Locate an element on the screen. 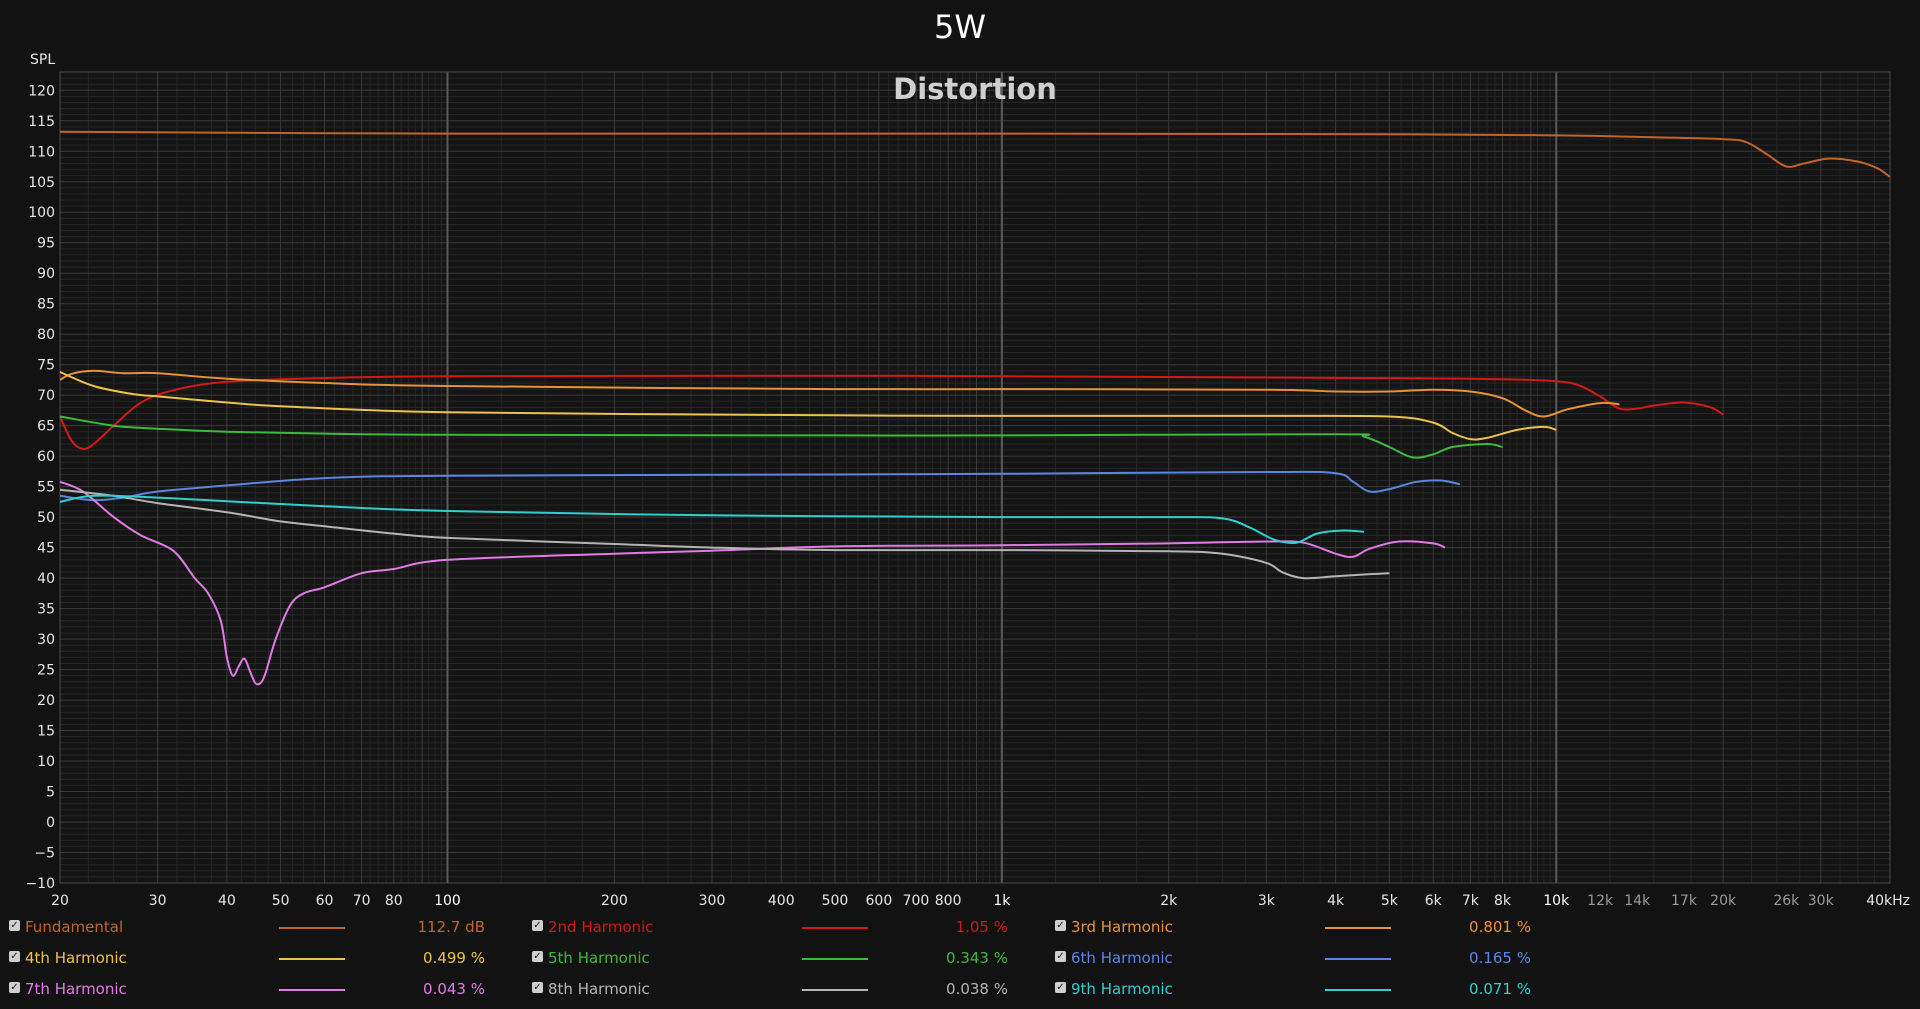  y-tick-label: 115 is located at coordinates (41, 122).